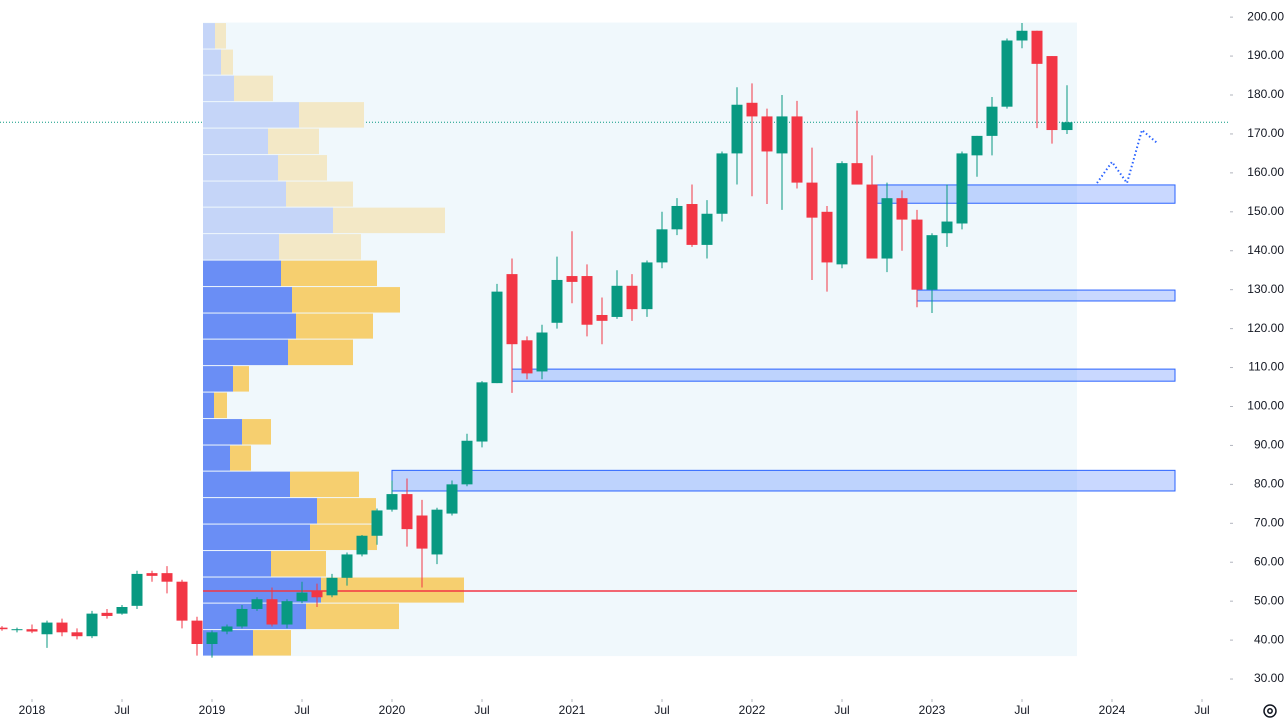  Describe the element at coordinates (212, 710) in the screenshot. I see `x-tick-label: 2019` at that location.